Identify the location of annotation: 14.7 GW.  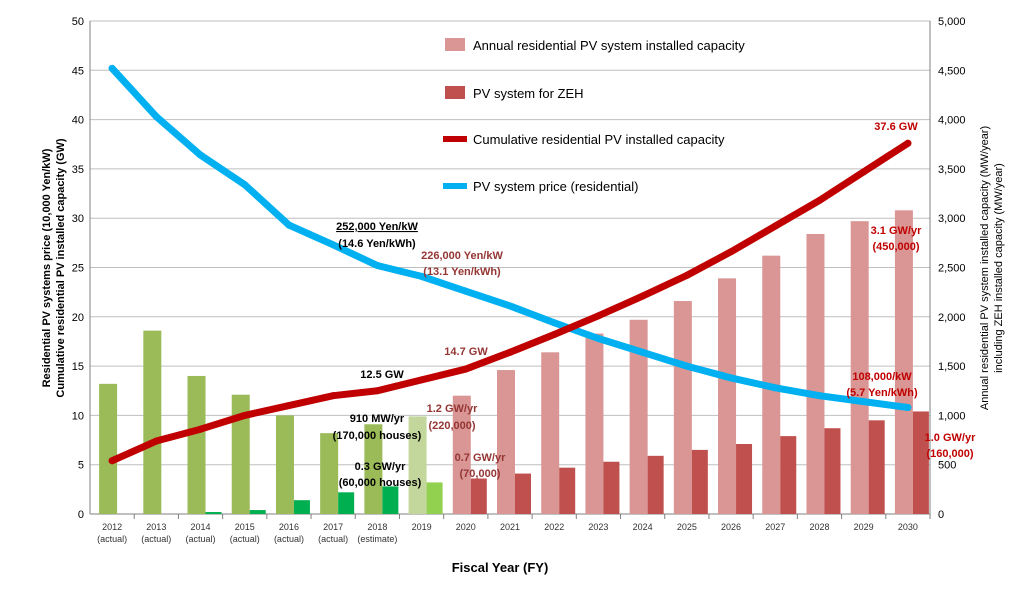
(466, 352).